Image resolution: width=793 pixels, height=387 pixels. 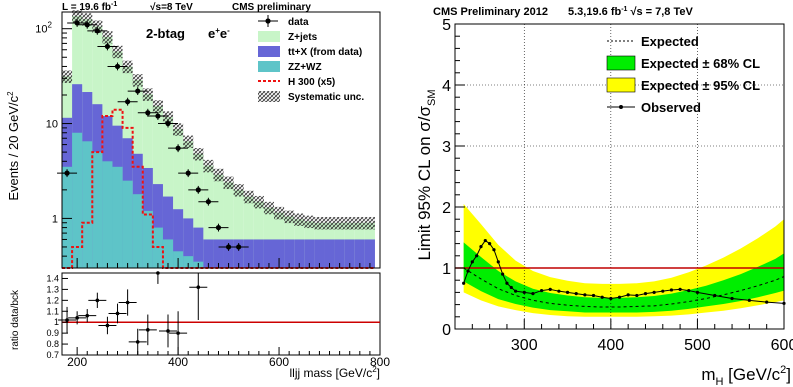 What do you see at coordinates (671, 107) in the screenshot?
I see `legend-label: Observed` at bounding box center [671, 107].